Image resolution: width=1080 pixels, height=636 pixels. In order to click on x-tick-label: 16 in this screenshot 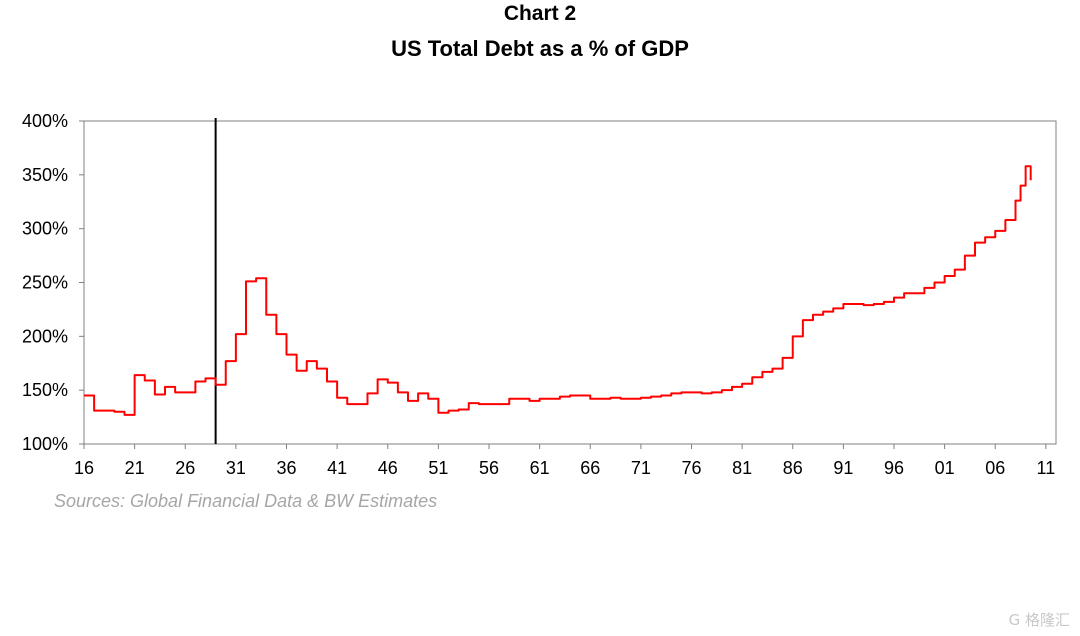, I will do `click(84, 468)`.